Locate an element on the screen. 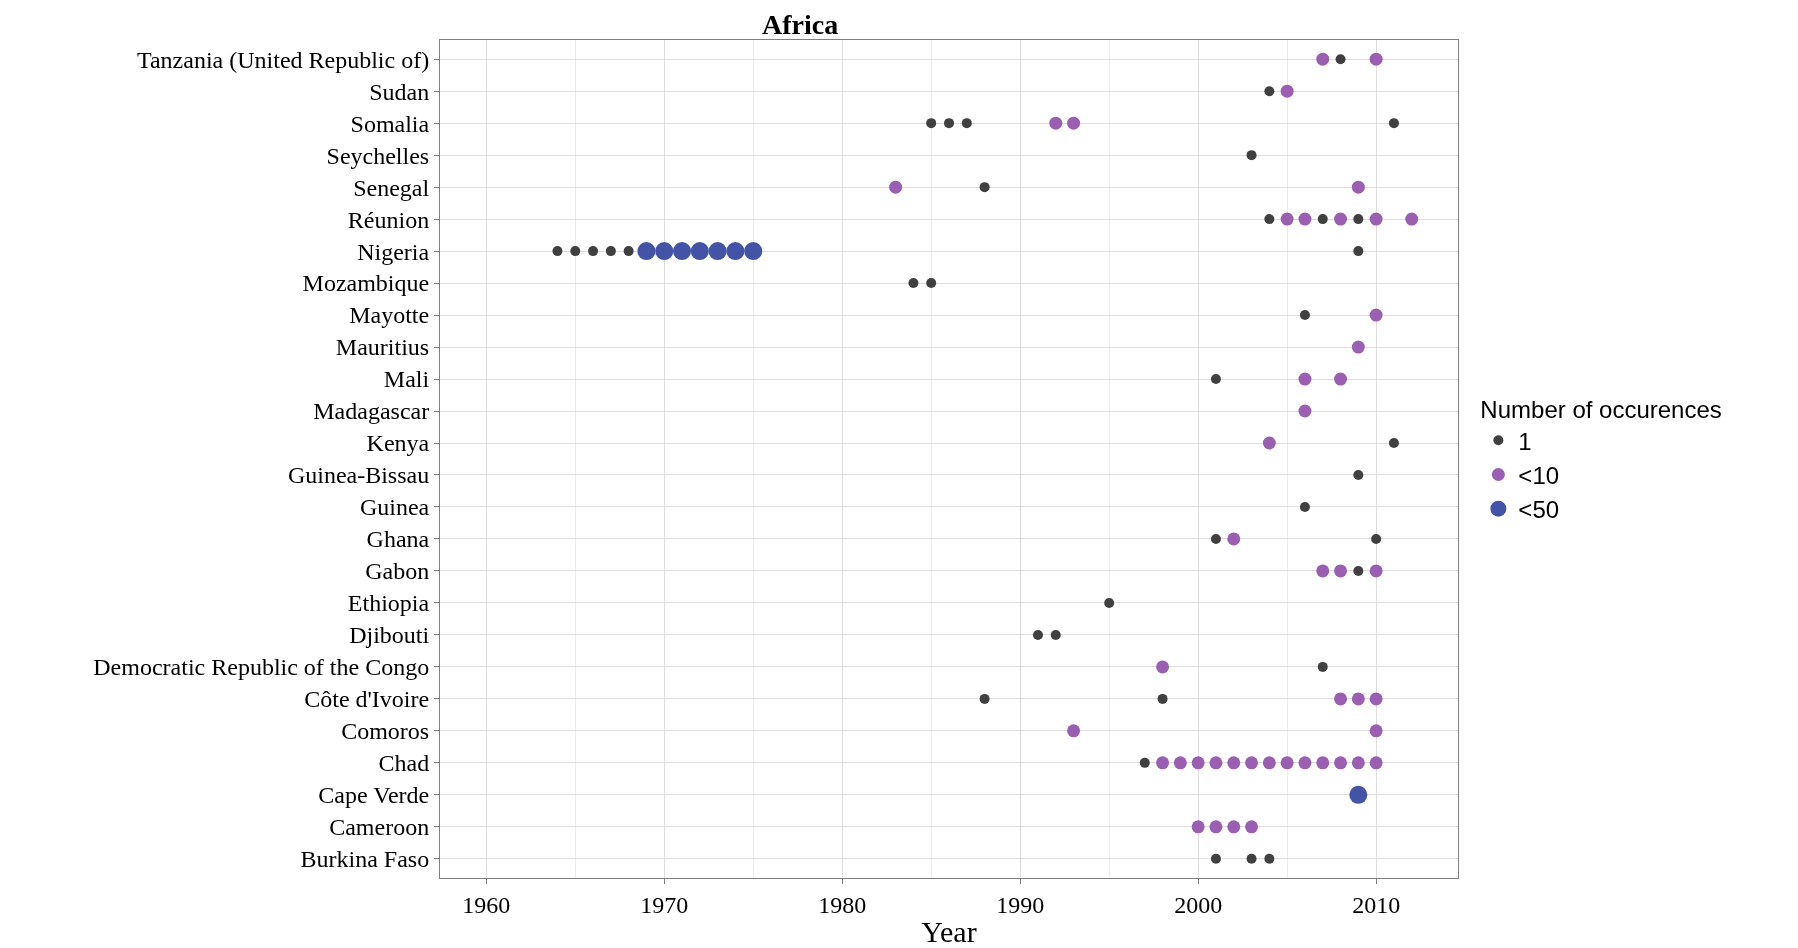 The height and width of the screenshot is (948, 1798). y-tick-label: Cape Verde is located at coordinates (374, 795).